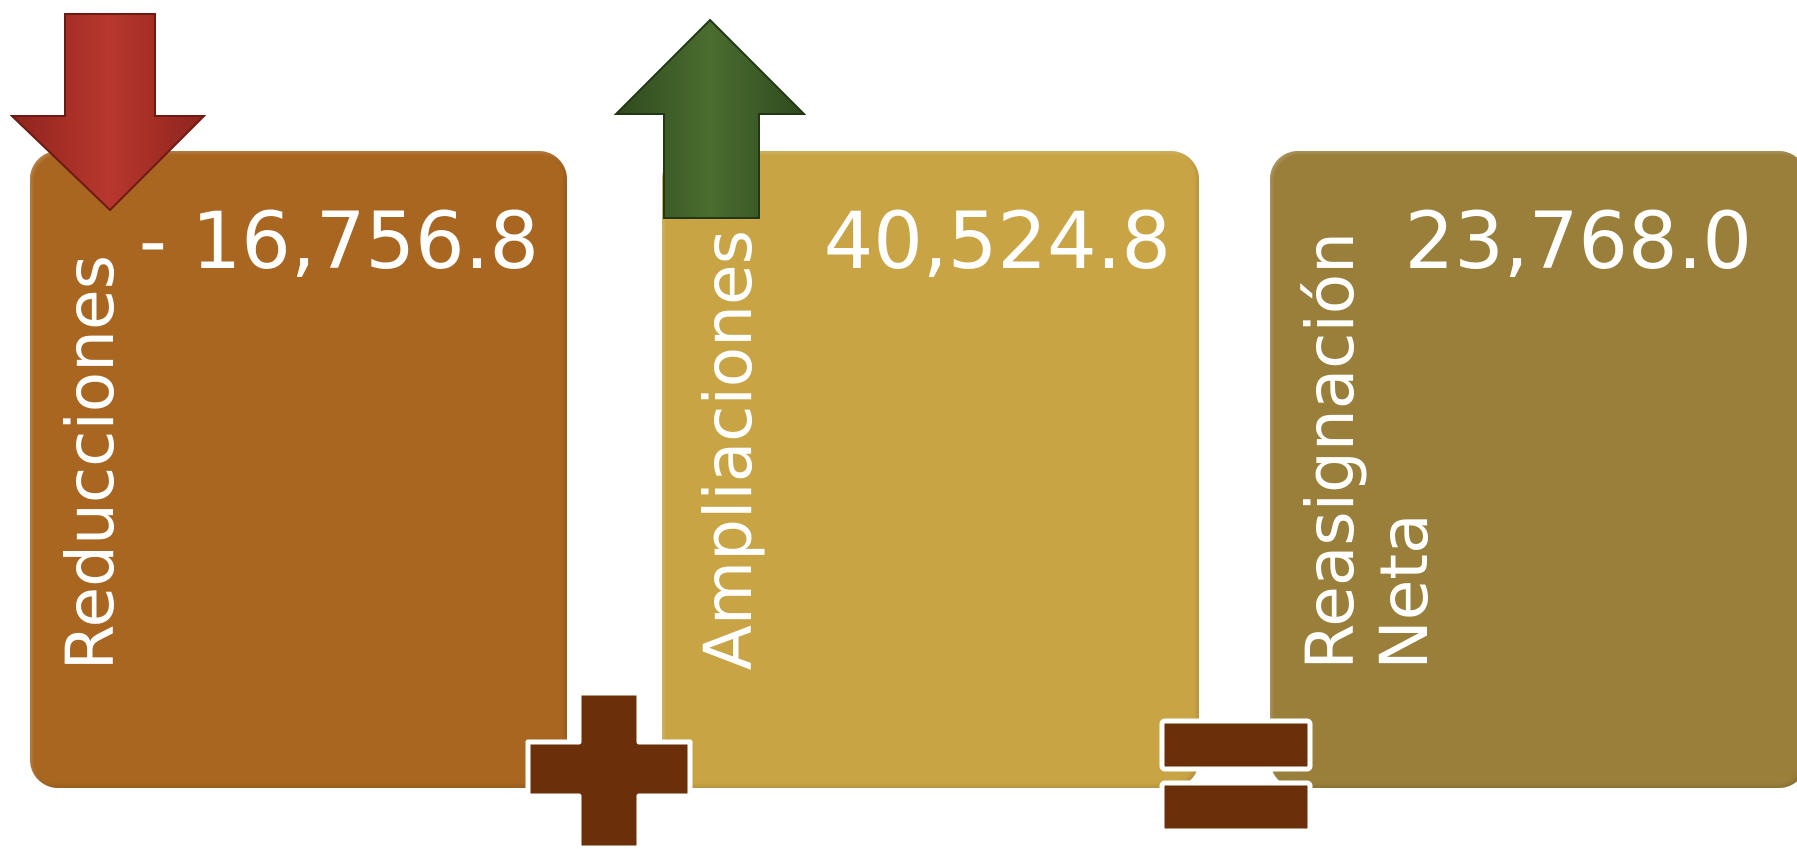 This screenshot has width=1797, height=849. Describe the element at coordinates (338, 242) in the screenshot. I see `reducciones-value: - 16,756.8` at that location.